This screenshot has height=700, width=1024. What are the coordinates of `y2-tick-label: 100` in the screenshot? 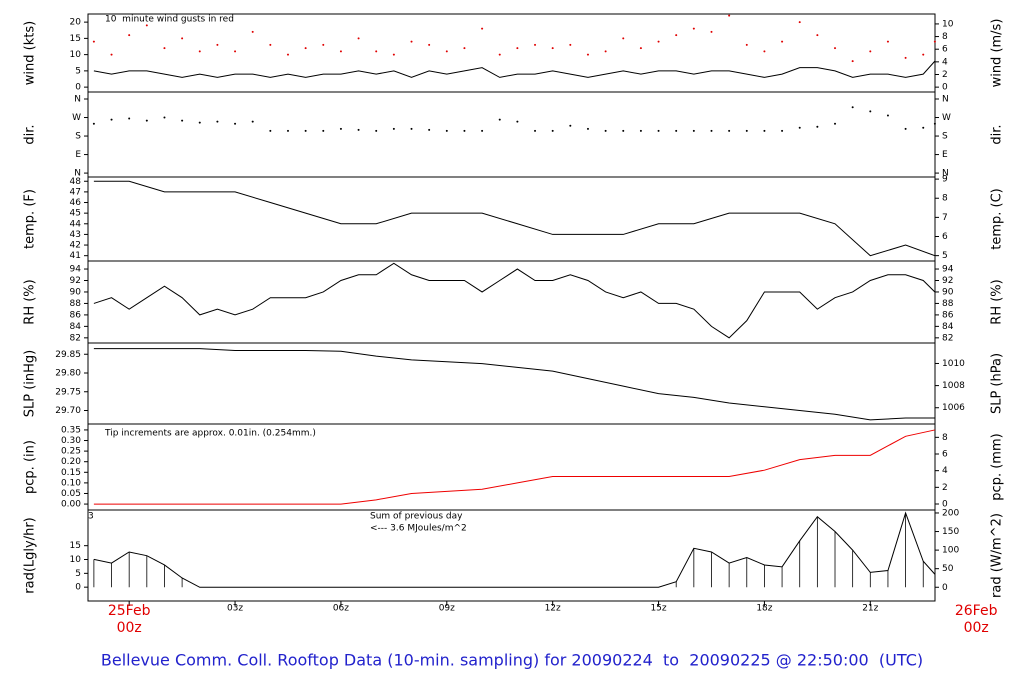 It's located at (950, 551).